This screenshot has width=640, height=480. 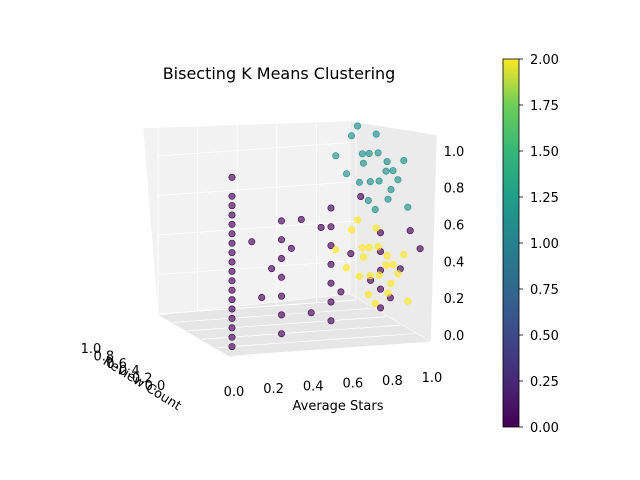 I want to click on colorbar-tick-label: 1.50, so click(x=544, y=152).